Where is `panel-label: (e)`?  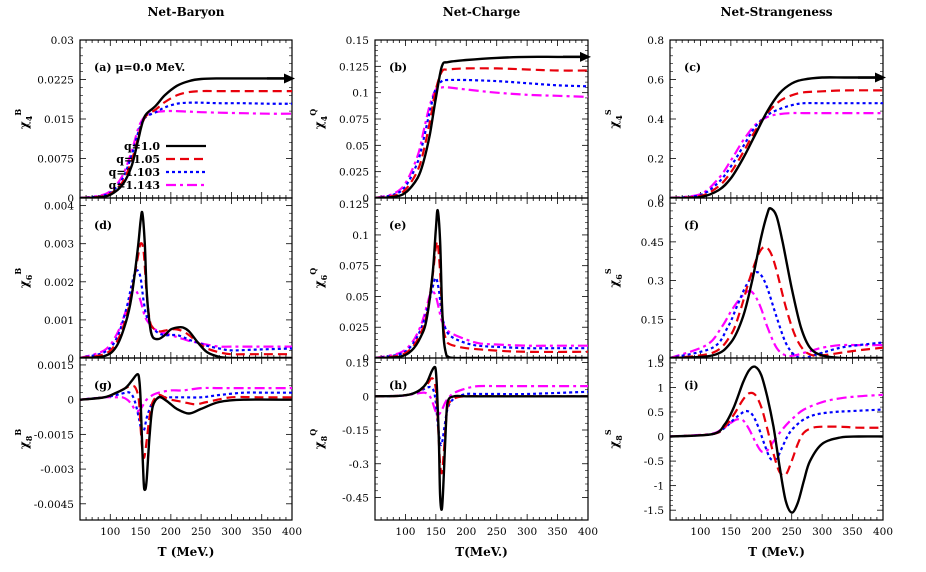
panel-label: (e) is located at coordinates (397, 225).